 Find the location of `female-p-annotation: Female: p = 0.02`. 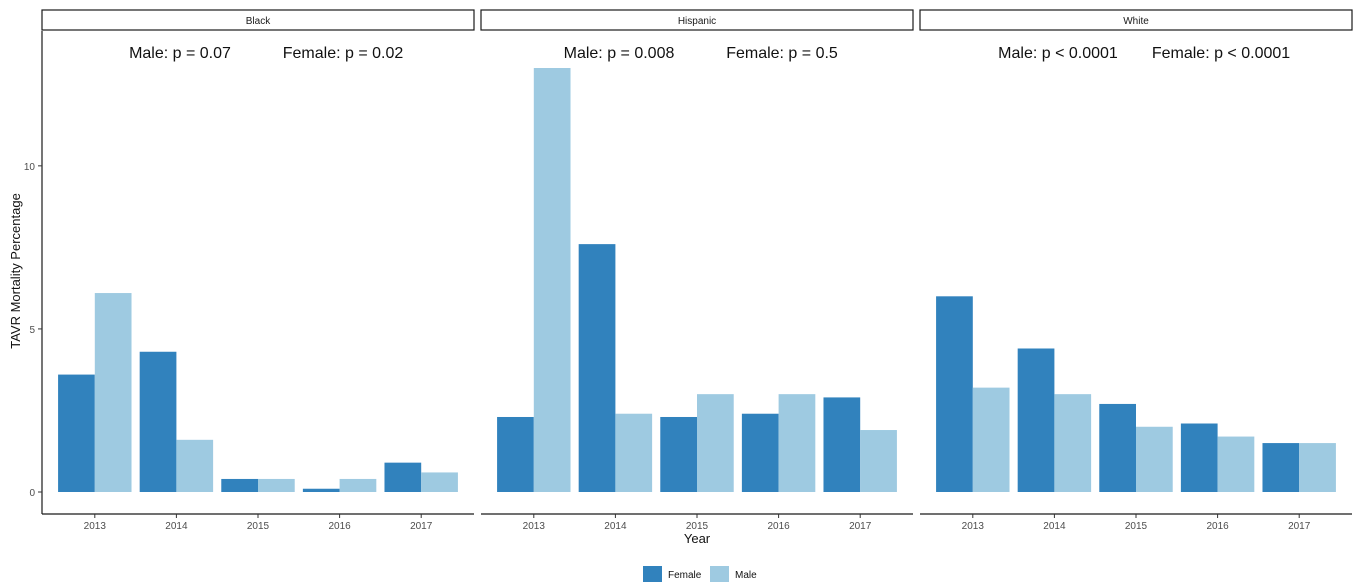

female-p-annotation: Female: p = 0.02 is located at coordinates (343, 53).